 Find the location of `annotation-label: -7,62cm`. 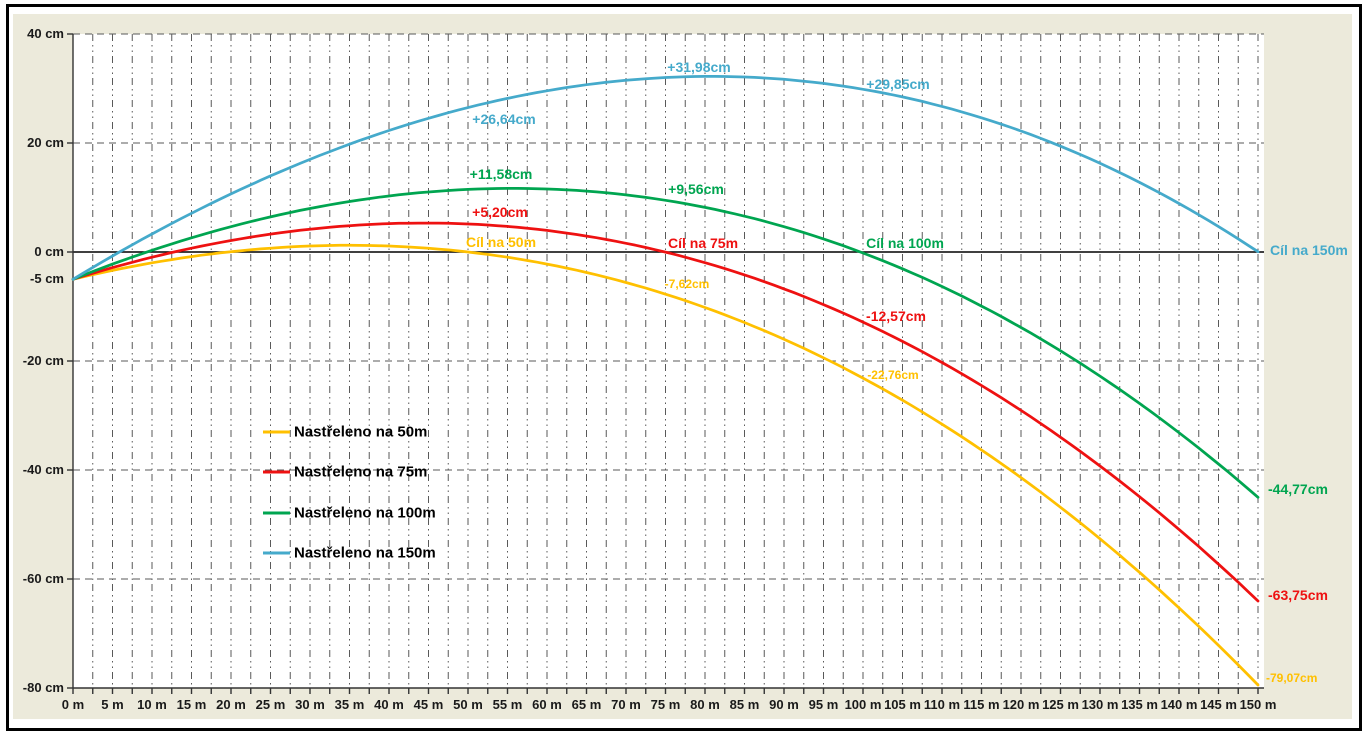

annotation-label: -7,62cm is located at coordinates (687, 284).